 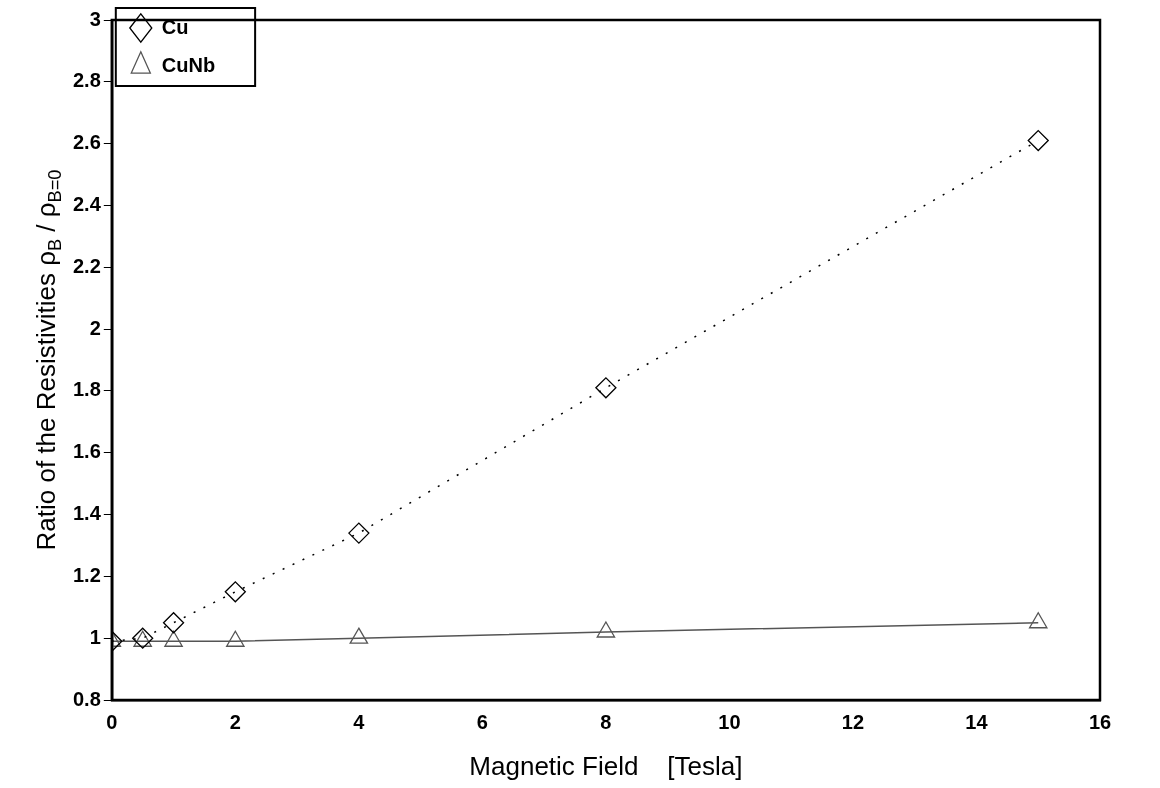 I want to click on y-tick-label: 1.2, so click(x=86, y=574).